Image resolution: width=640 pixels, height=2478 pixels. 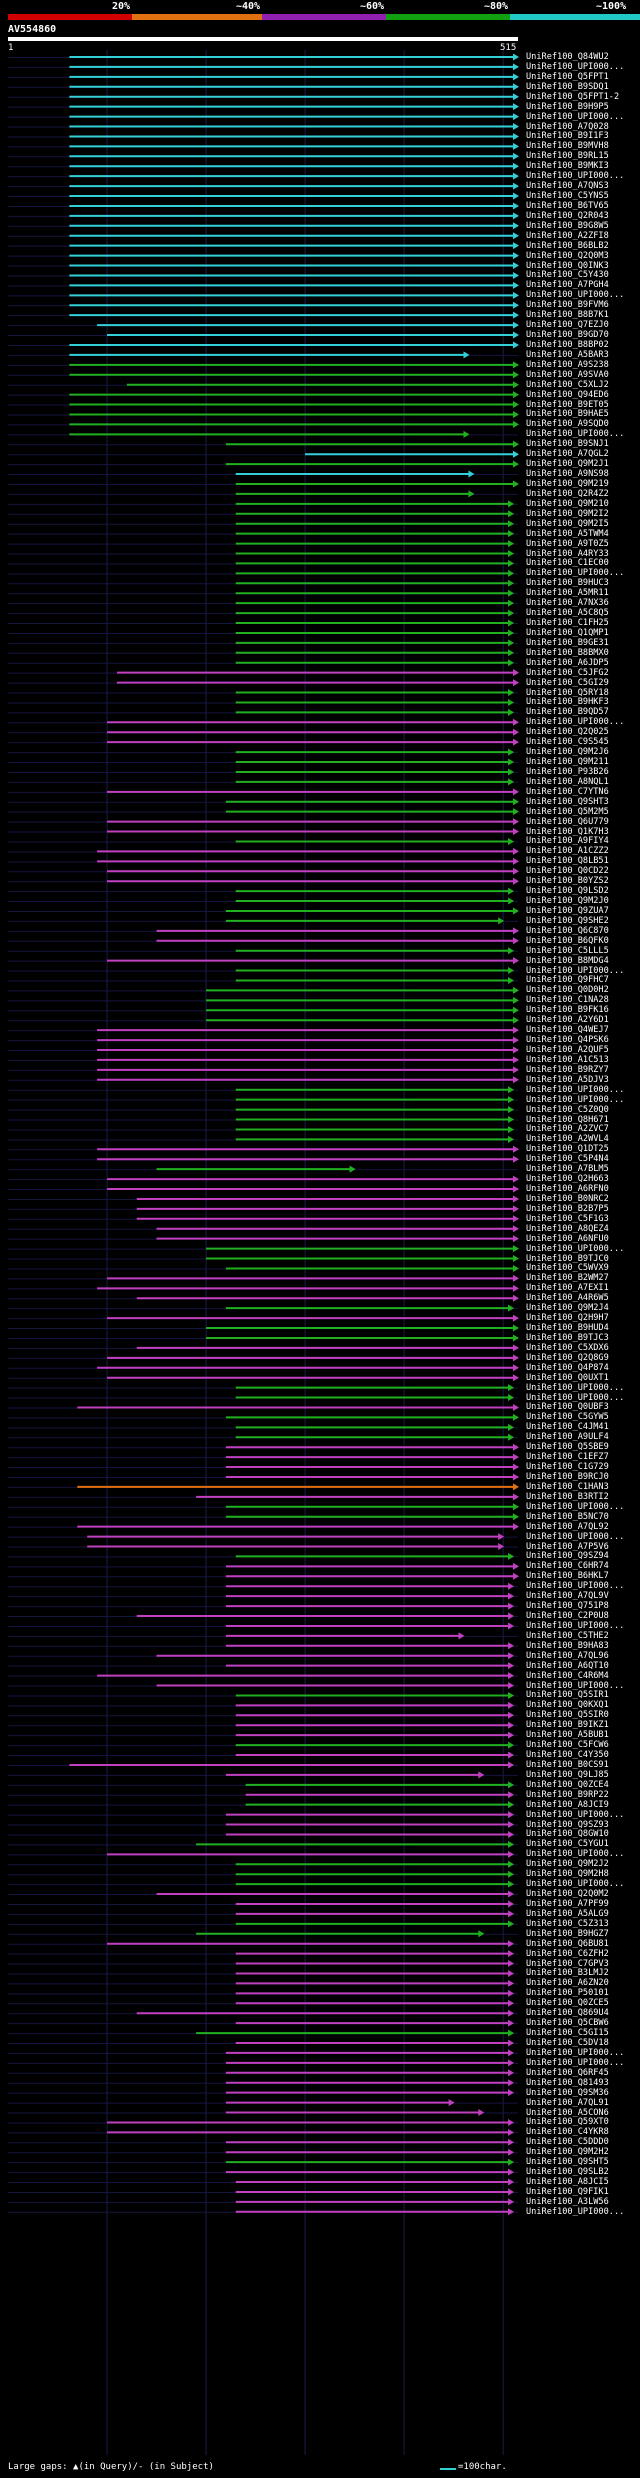 I want to click on hit-label: UniRef100_Q0D0H2, so click(x=567, y=990).